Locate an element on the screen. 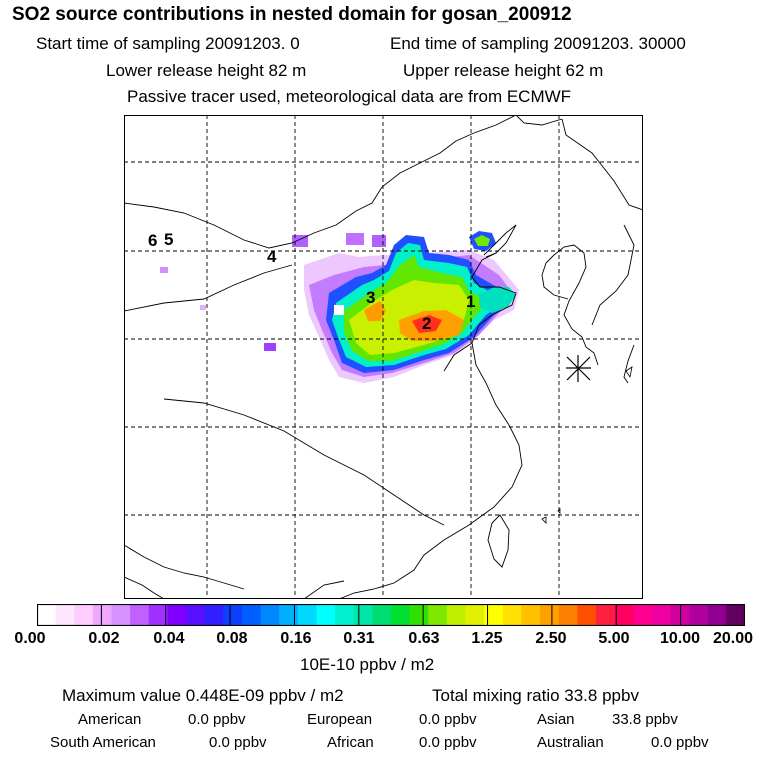 This screenshot has height=768, width=768. legend-tick: 2.50 is located at coordinates (551, 638).